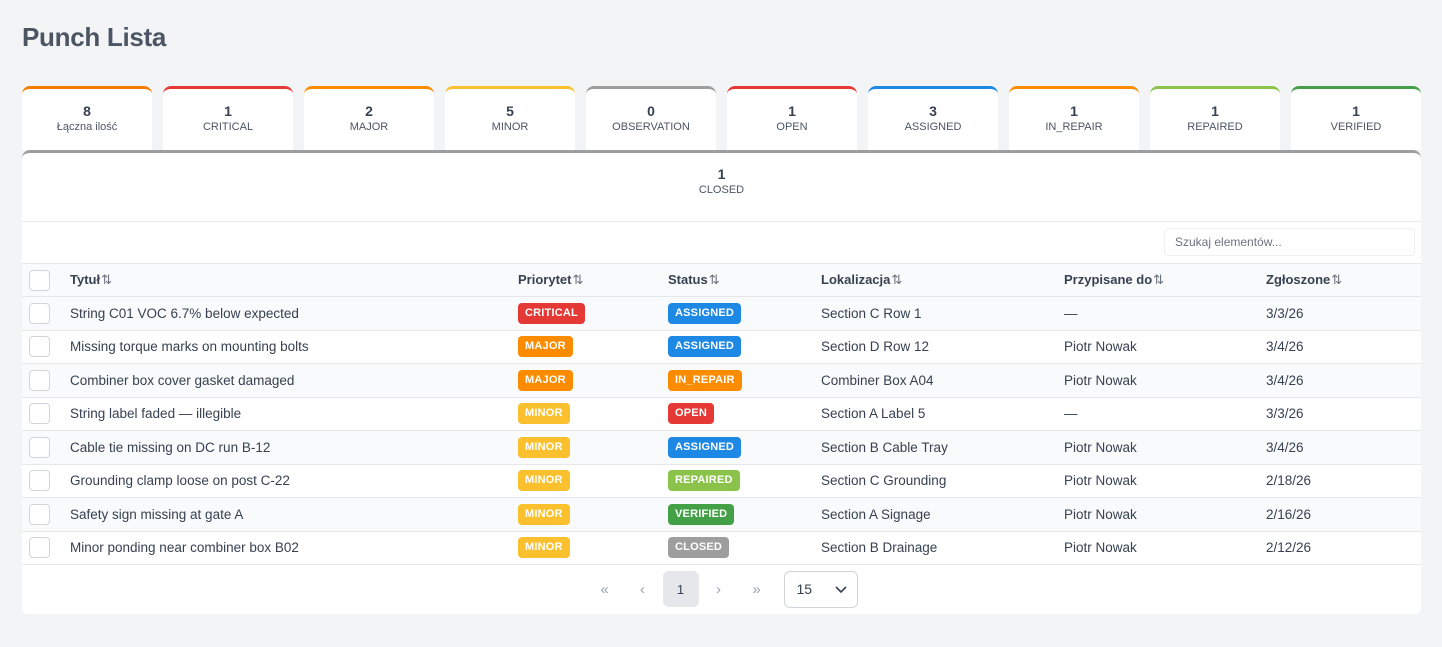 This screenshot has height=647, width=1442. I want to click on stat-value: 2, so click(369, 111).